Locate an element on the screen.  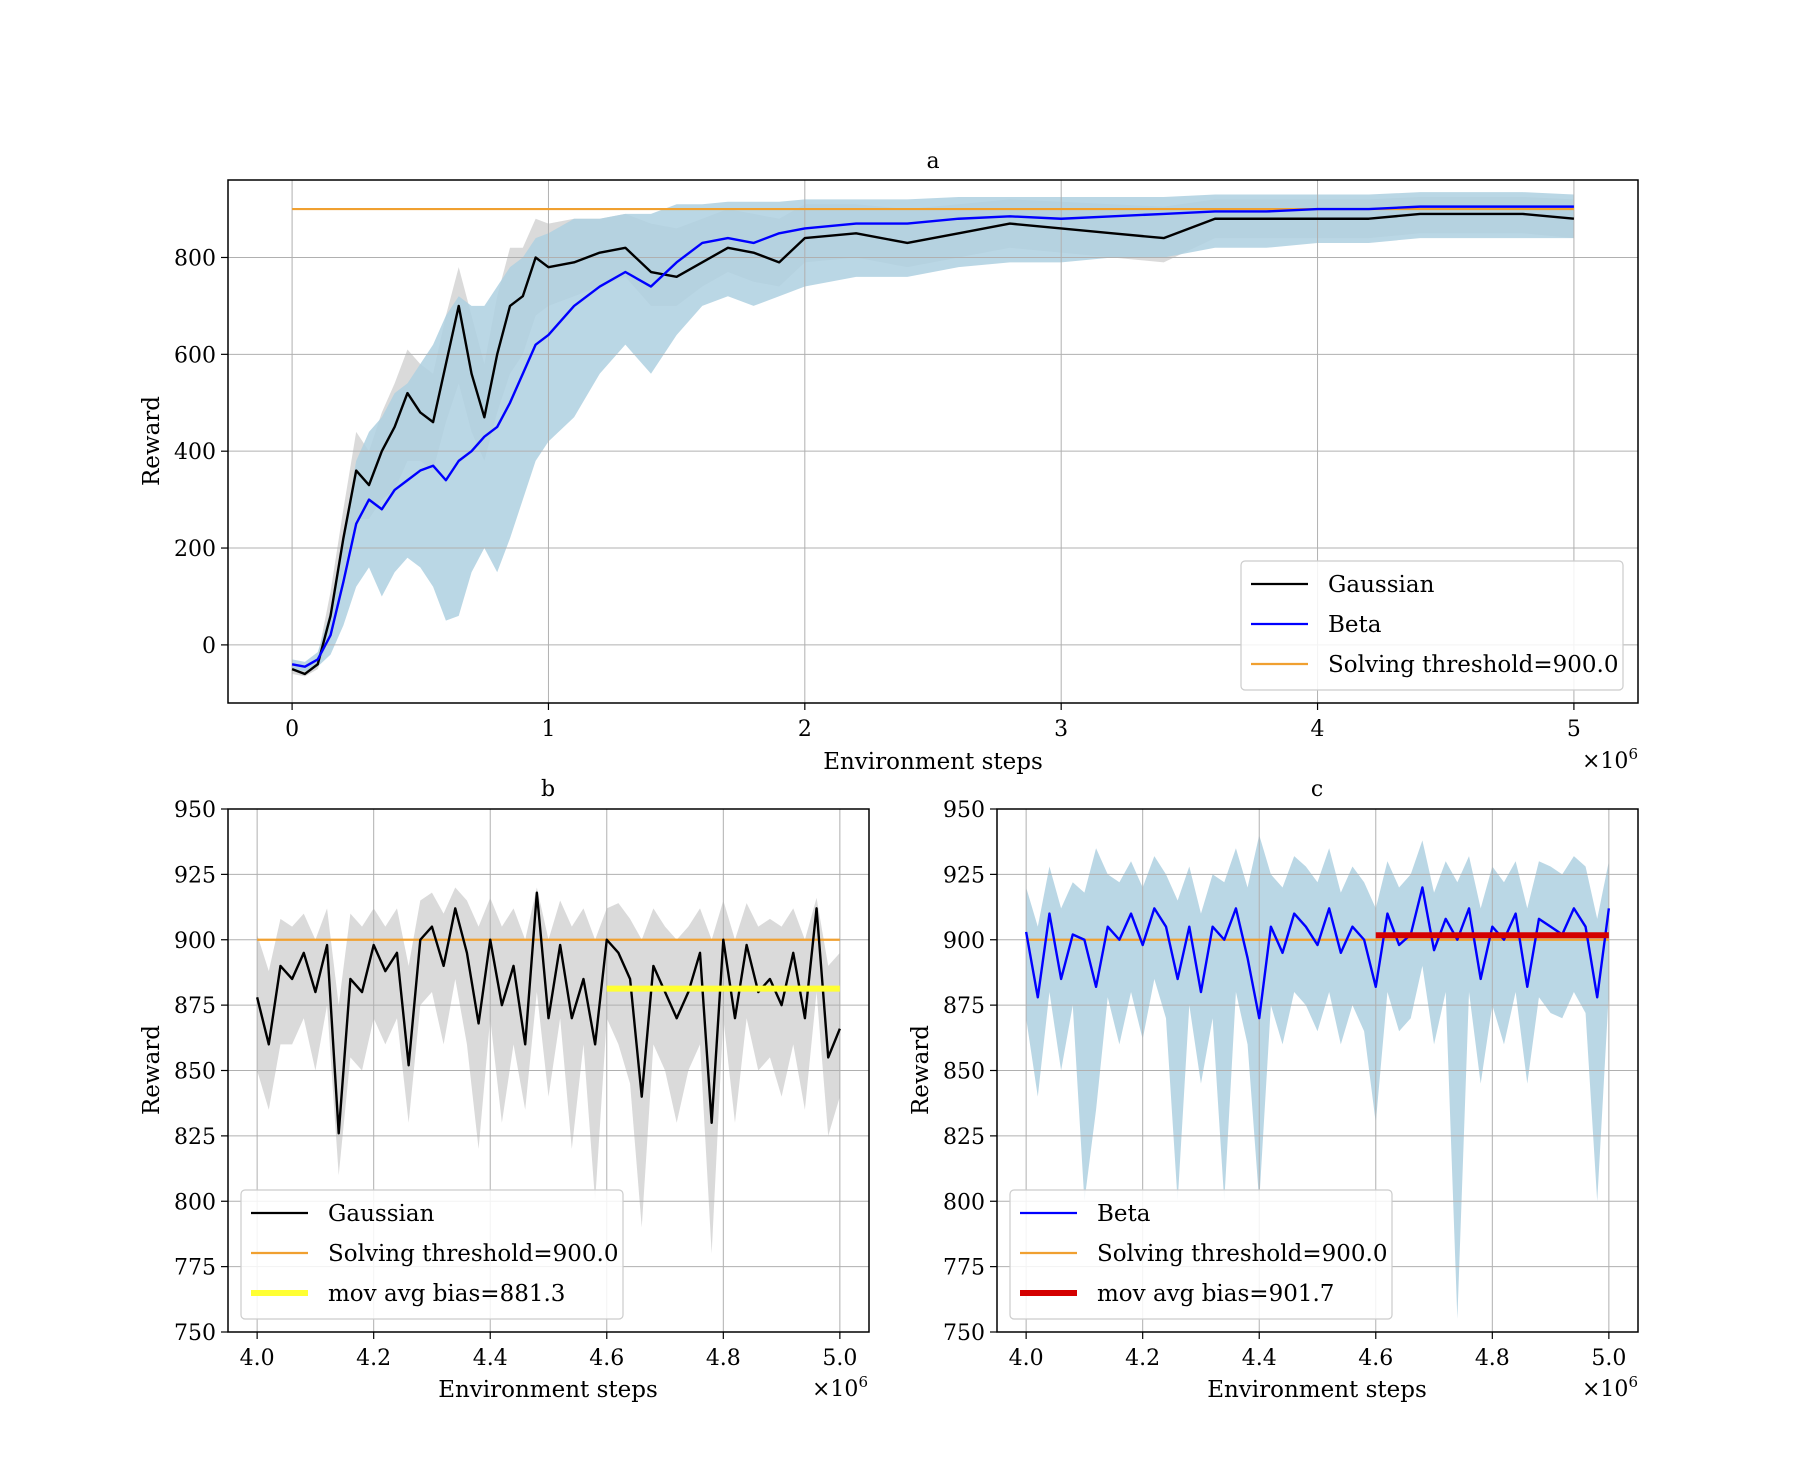
panel-a-ytick-label: 200 is located at coordinates (195, 549).